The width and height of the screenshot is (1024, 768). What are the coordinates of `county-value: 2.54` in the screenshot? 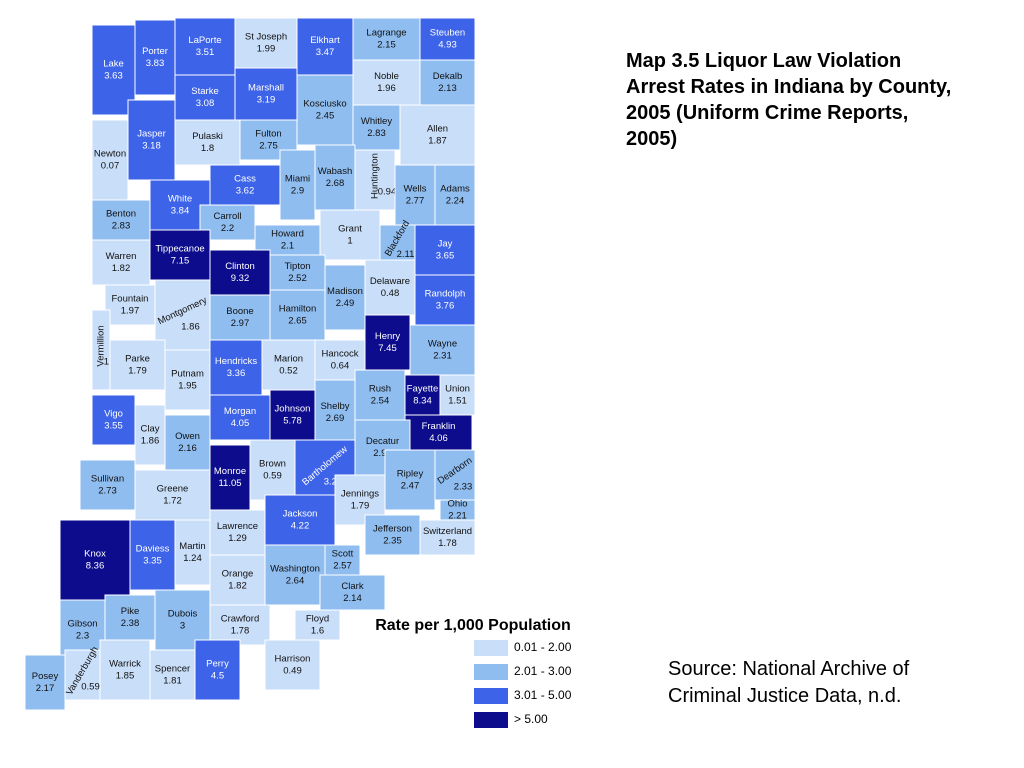 It's located at (380, 401).